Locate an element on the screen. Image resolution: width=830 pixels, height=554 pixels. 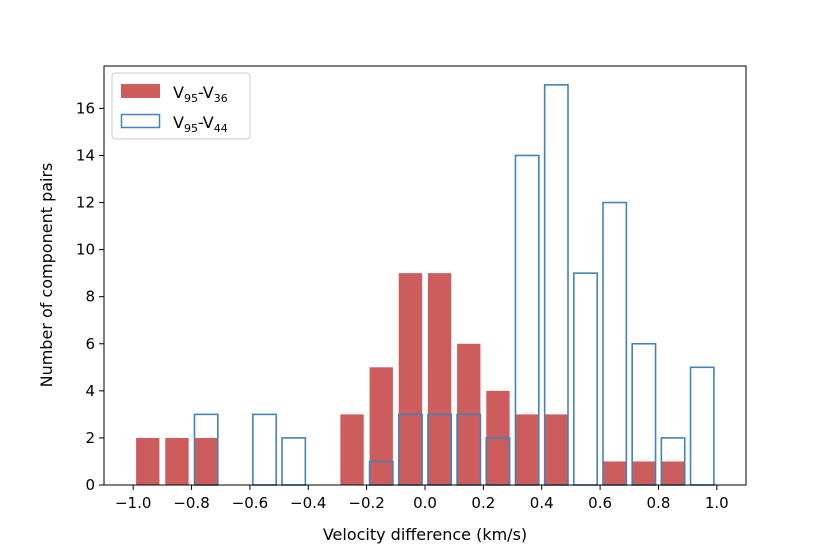
x-tick-label: 0.0 is located at coordinates (425, 503).